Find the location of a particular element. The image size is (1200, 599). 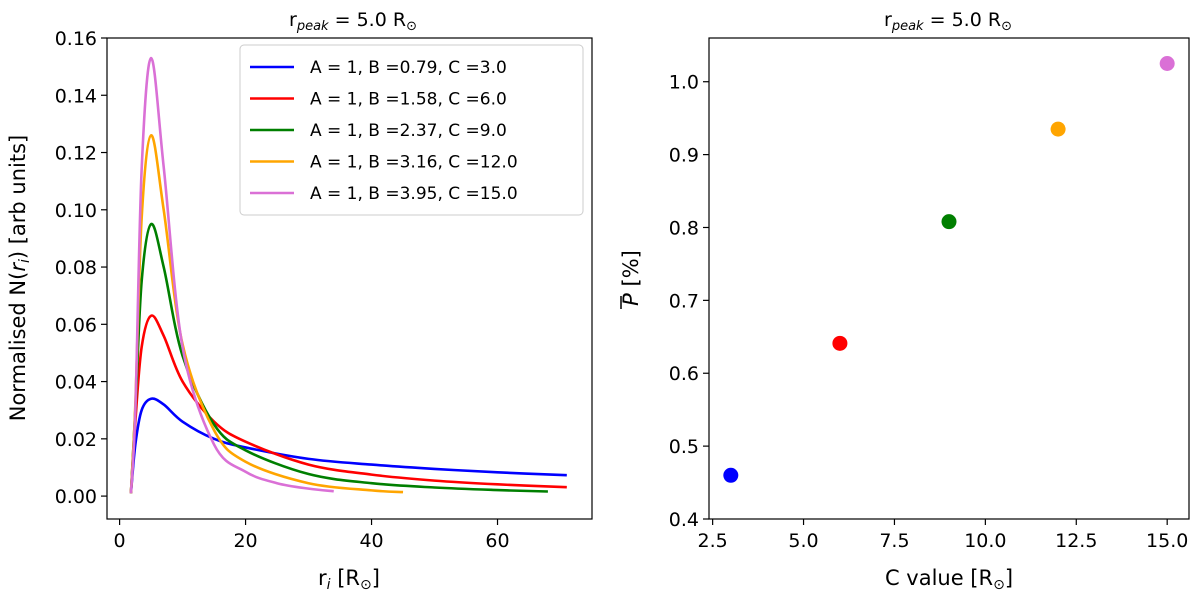

left-x-tick-label: 60 is located at coordinates (497, 541).